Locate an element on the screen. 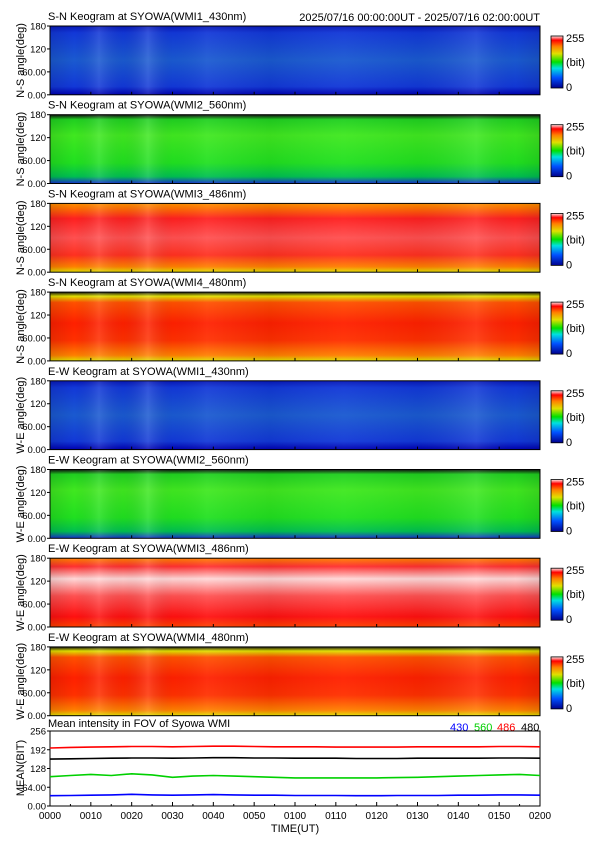 Image resolution: width=595 pixels, height=842 pixels. mean-xtick-label: 0030 is located at coordinates (172, 816).